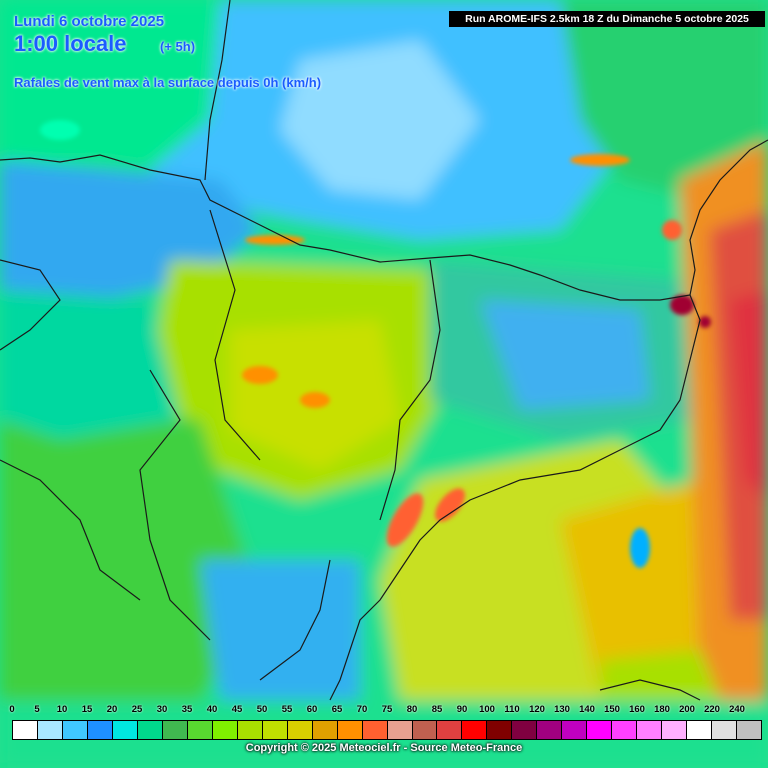 The width and height of the screenshot is (768, 768). I want to click on legend-label: 240, so click(737, 709).